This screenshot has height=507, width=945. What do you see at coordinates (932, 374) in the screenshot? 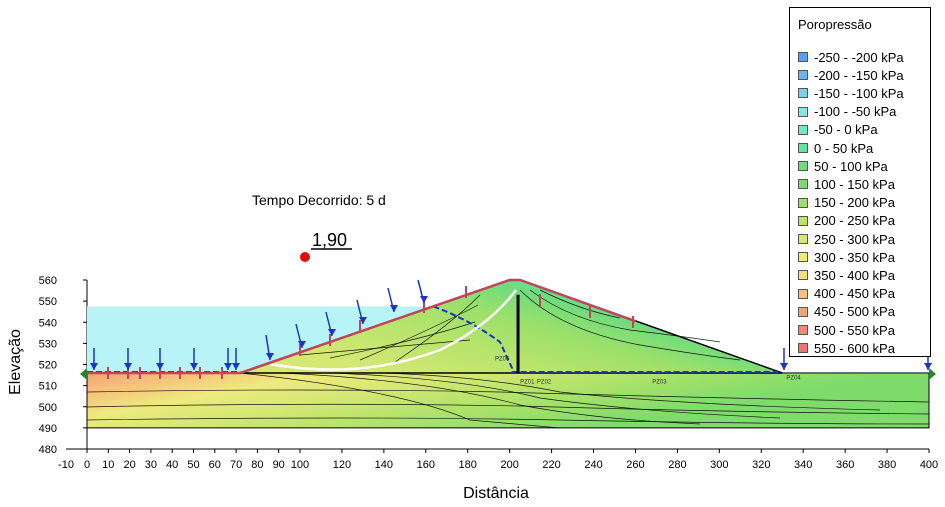
I see `right-boundary-marker` at bounding box center [932, 374].